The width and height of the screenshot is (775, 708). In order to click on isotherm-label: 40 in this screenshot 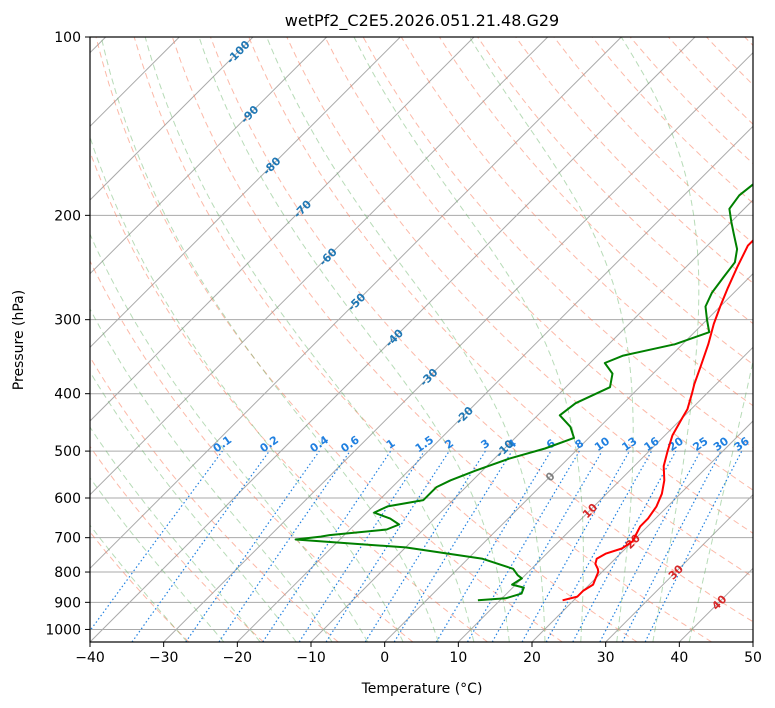, I will do `click(719, 602)`.